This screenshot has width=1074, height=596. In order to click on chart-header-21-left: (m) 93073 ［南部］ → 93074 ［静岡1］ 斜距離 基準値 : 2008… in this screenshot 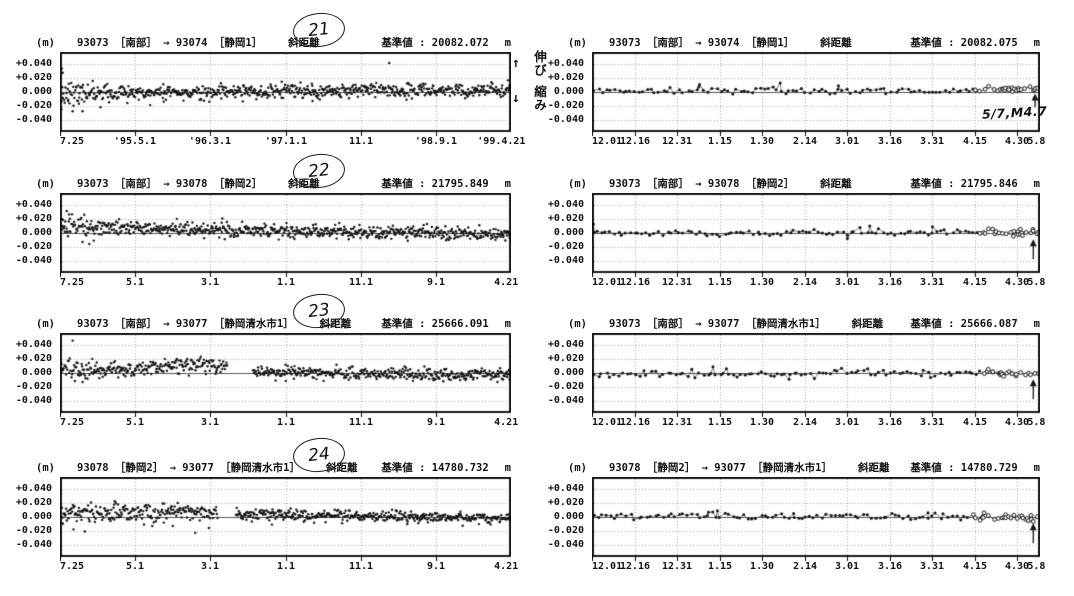, I will do `click(258, 42)`.